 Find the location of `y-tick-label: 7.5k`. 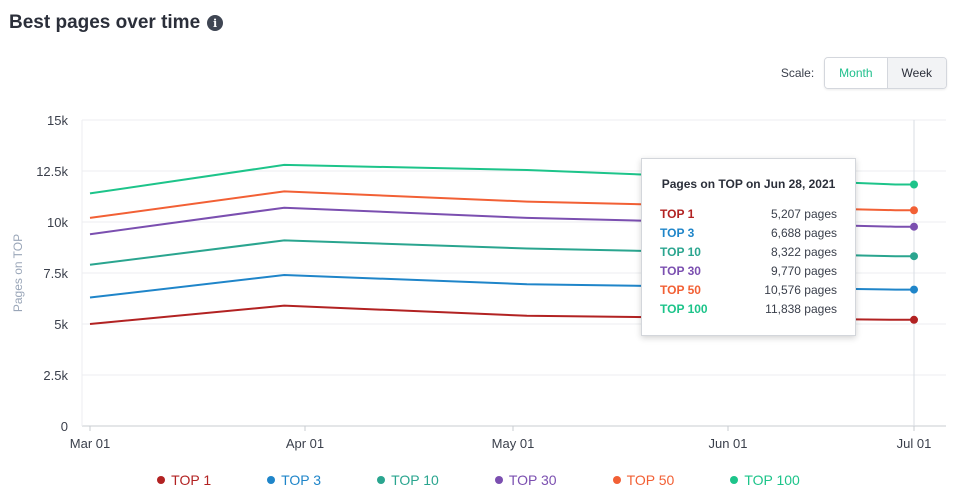

y-tick-label: 7.5k is located at coordinates (55, 273).